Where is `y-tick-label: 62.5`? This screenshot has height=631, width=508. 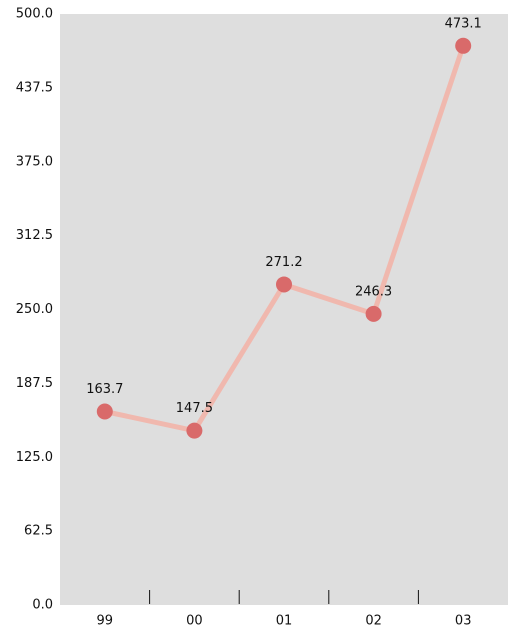 y-tick-label: 62.5 is located at coordinates (38, 531).